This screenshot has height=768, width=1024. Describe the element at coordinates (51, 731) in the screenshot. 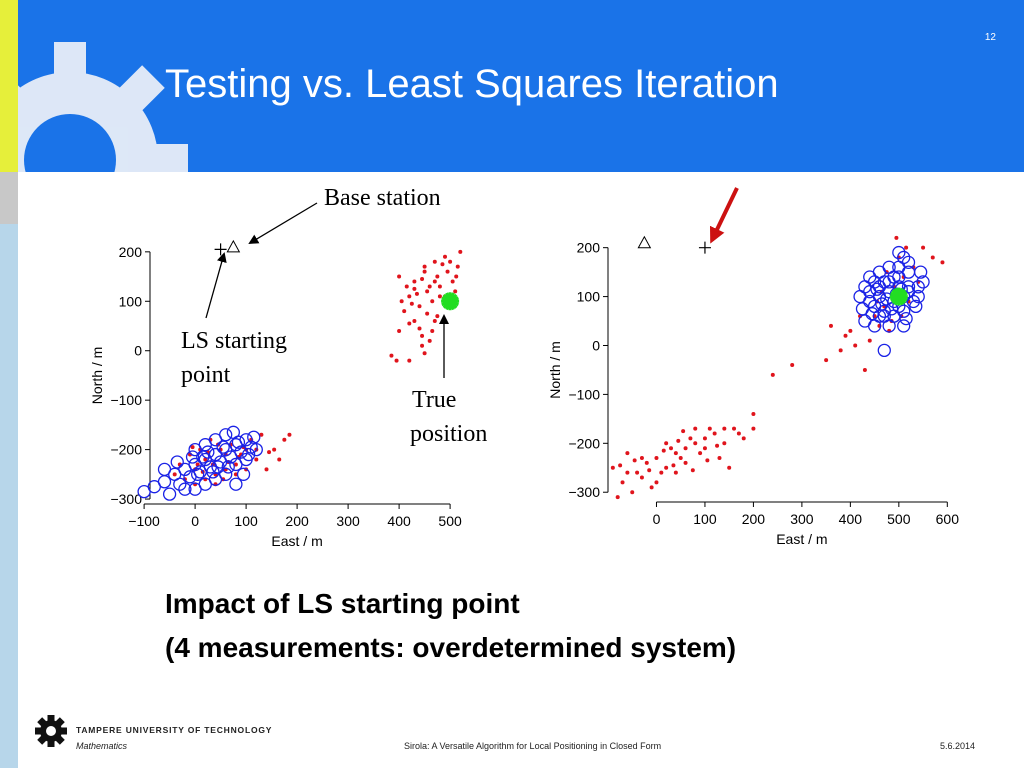

I see `university-logo-icon` at that location.